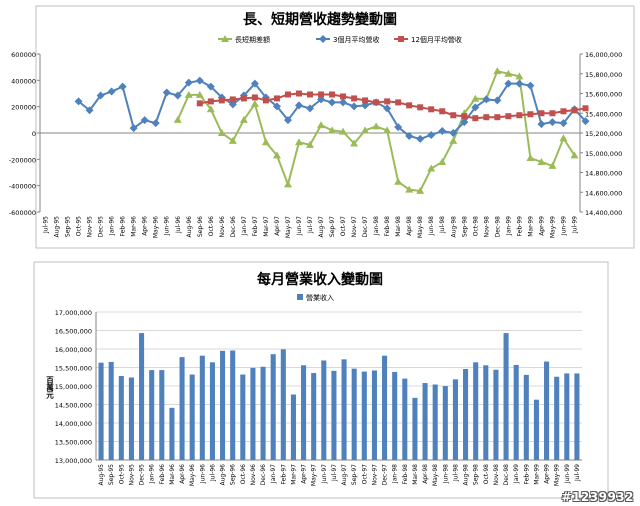 The width and height of the screenshot is (640, 506). I want to click on chart2-x-tick-label: Mar-98, so click(415, 474).